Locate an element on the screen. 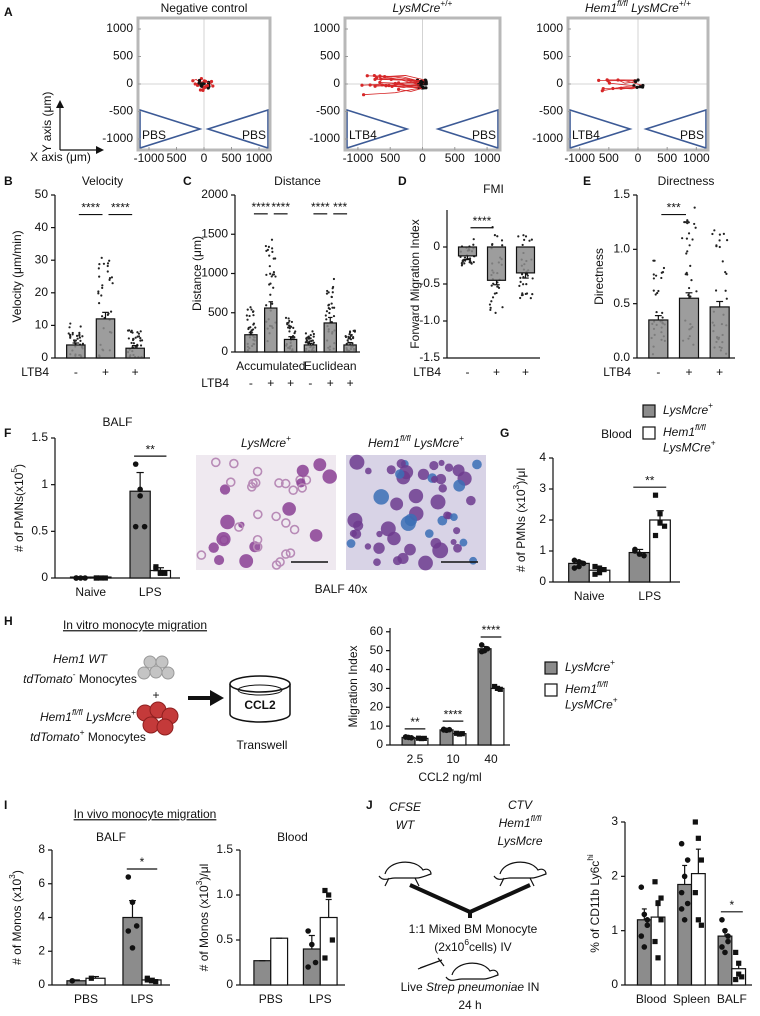  y-tick-label: -1.0 is located at coordinates (429, 320).